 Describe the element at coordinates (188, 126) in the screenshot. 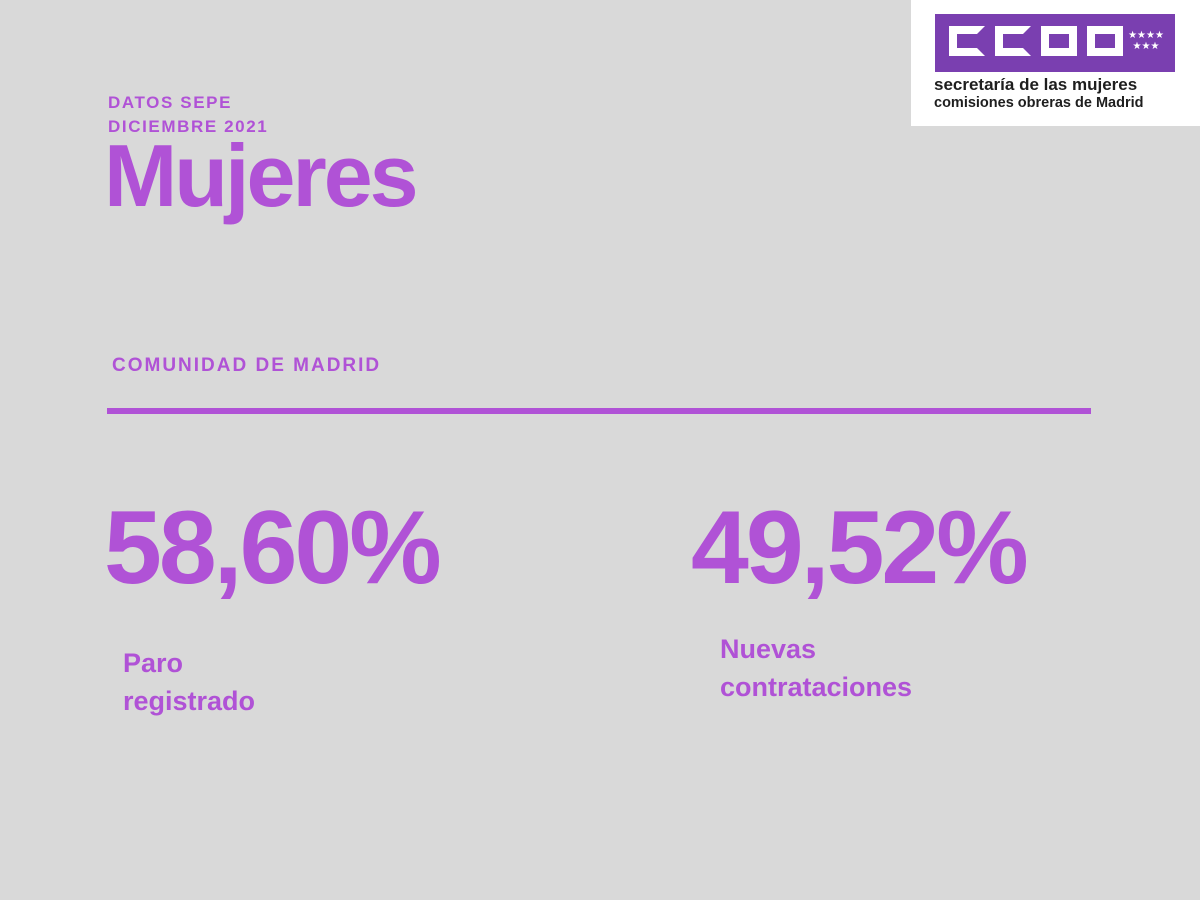

I see `kicker-date: DICIEMBRE 2021` at that location.